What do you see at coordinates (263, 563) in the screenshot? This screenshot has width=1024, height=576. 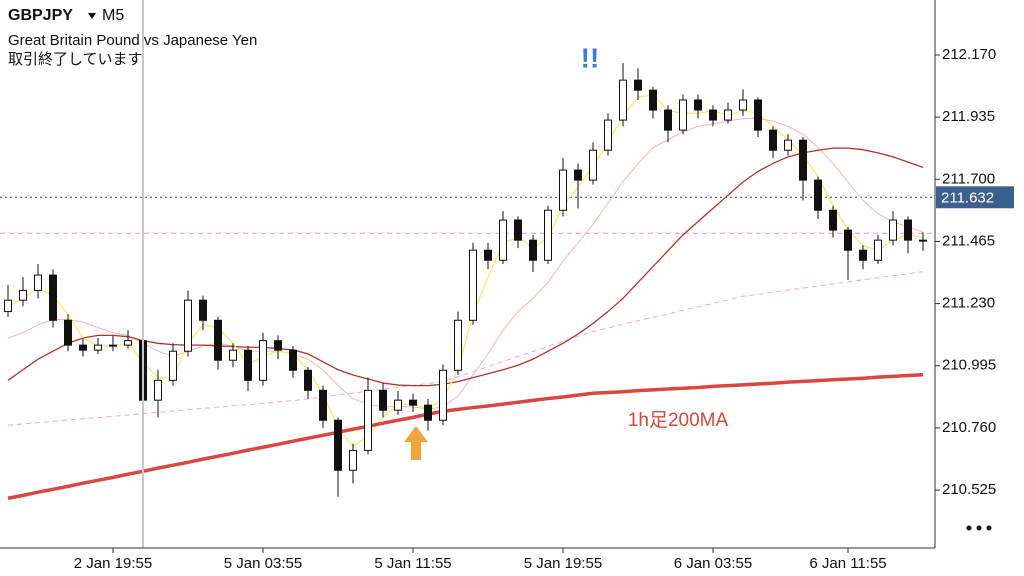 I see `x-tick-label: 5 Jan 03:55` at bounding box center [263, 563].